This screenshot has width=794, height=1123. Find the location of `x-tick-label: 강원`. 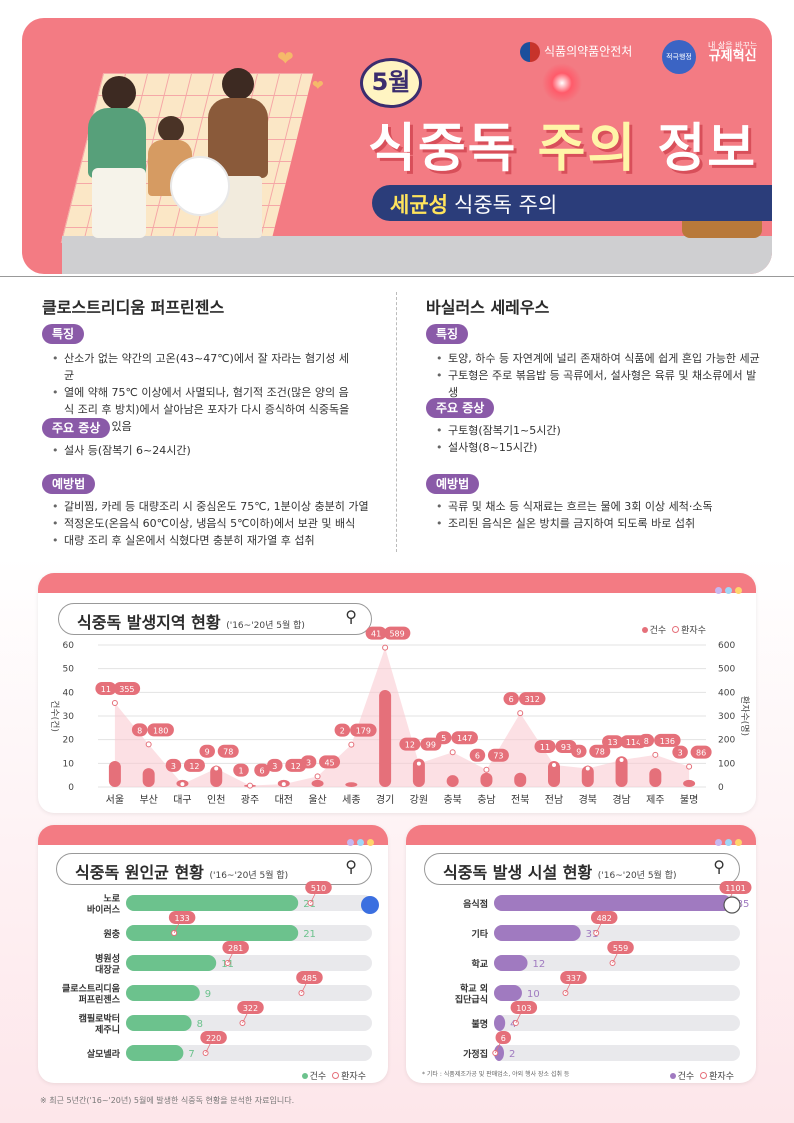

x-tick-label: 강원 is located at coordinates (419, 800).